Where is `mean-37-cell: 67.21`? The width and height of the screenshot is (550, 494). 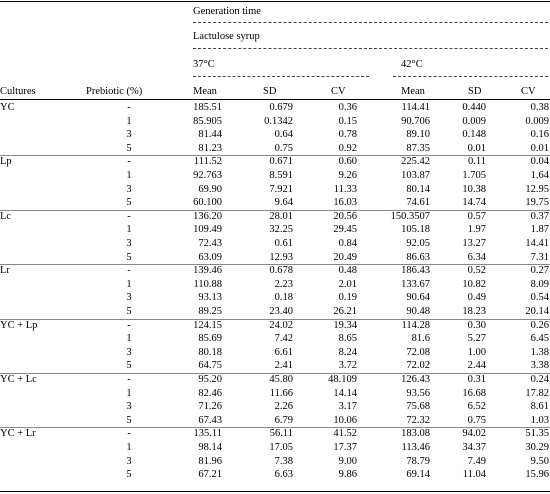
mean-37-cell: 67.21 is located at coordinates (210, 475).